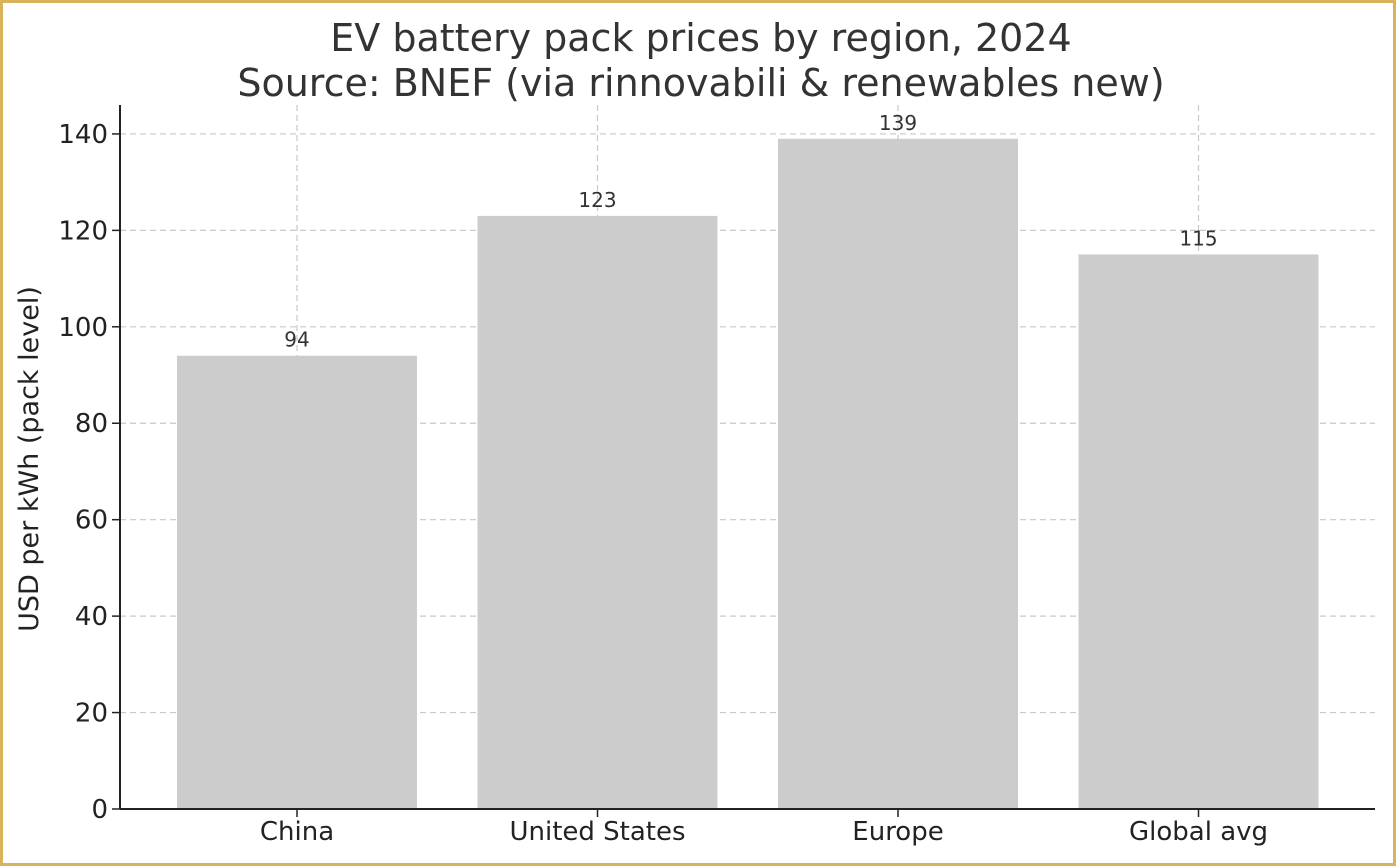  I want to click on x-tick-label: Global avg, so click(1198, 832).